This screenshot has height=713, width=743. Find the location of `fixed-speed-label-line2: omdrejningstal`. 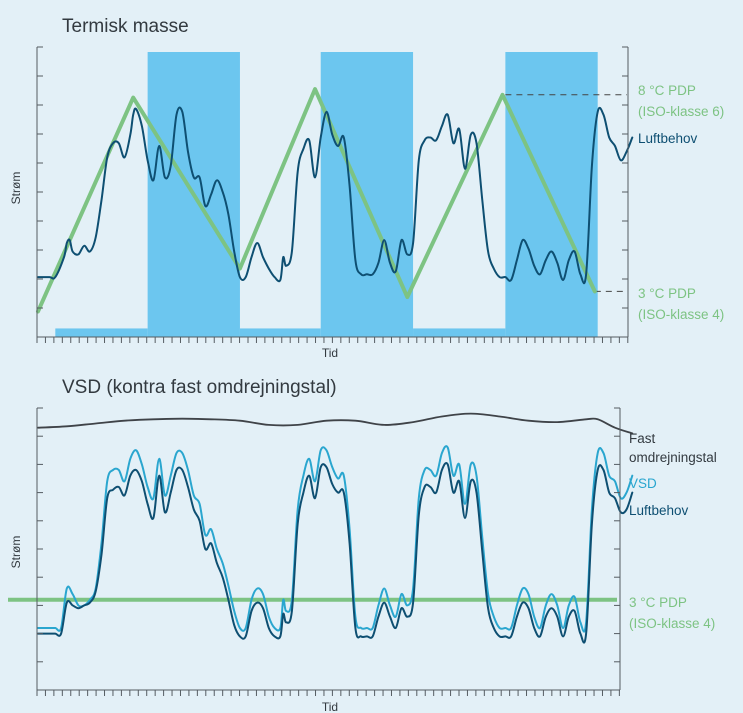

fixed-speed-label-line2: omdrejningstal is located at coordinates (673, 457).